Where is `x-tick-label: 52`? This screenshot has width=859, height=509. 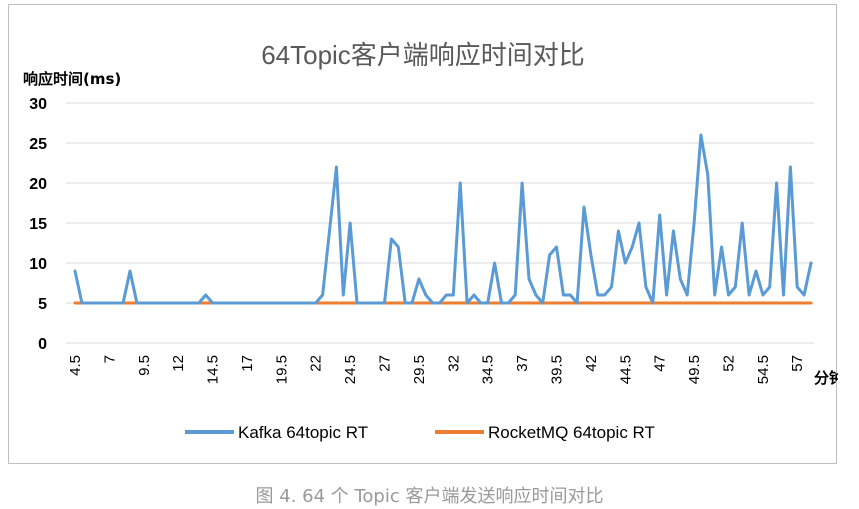
x-tick-label: 52 is located at coordinates (728, 363).